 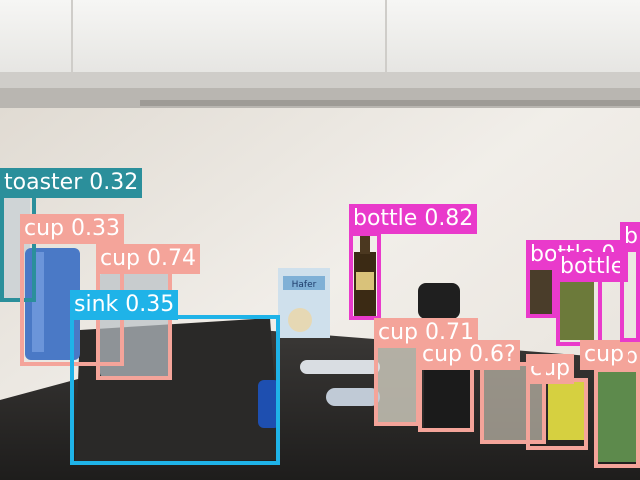 I want to click on oil-bottle-neck, so click(x=365, y=242).